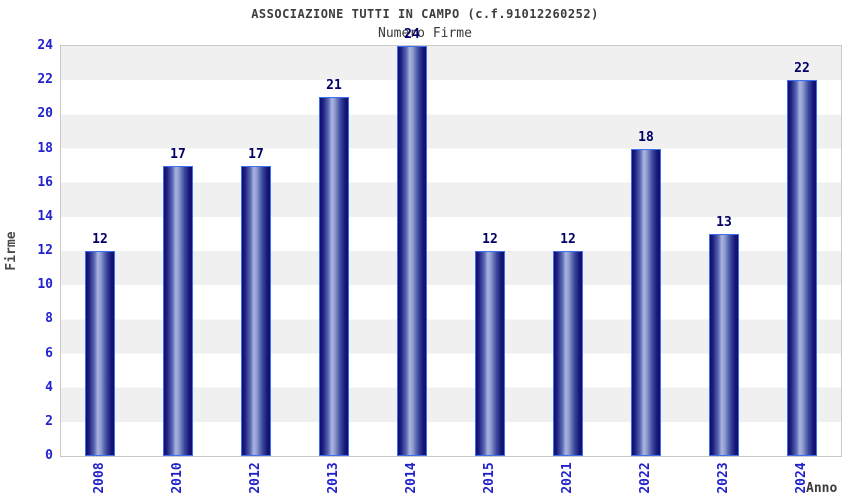 This screenshot has width=850, height=500. What do you see at coordinates (255, 478) in the screenshot?
I see `x-tick-label: 2012` at bounding box center [255, 478].